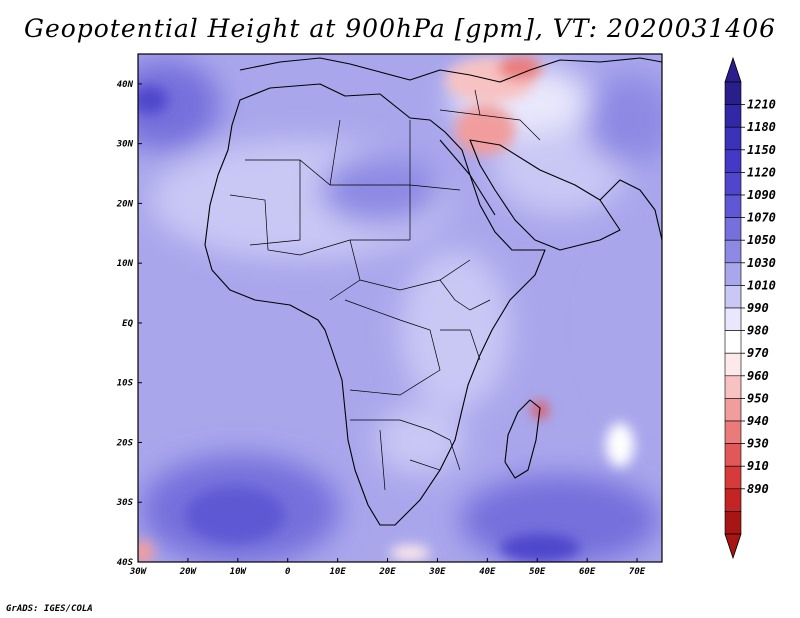 The height and width of the screenshot is (618, 800). What do you see at coordinates (758, 331) in the screenshot?
I see `colorbar-label: 980` at bounding box center [758, 331].